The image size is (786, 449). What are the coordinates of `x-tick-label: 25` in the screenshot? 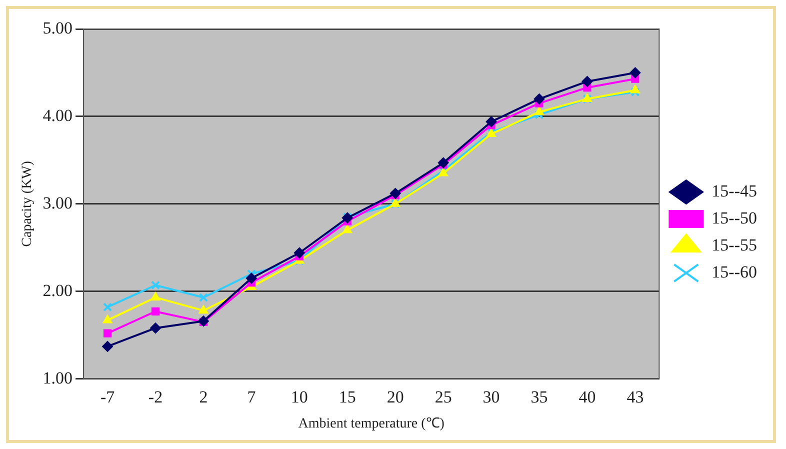 It's located at (443, 396).